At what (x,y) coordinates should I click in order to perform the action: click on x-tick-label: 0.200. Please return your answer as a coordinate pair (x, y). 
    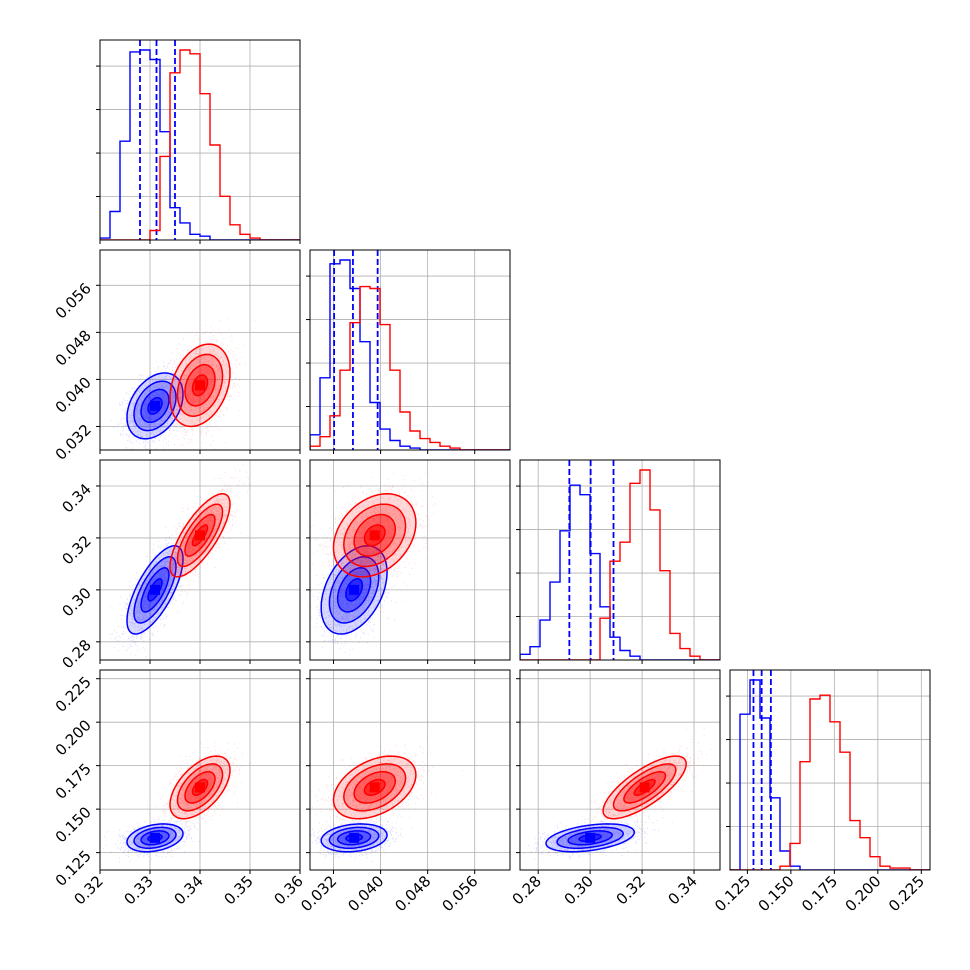
    Looking at the image, I should click on (863, 893).